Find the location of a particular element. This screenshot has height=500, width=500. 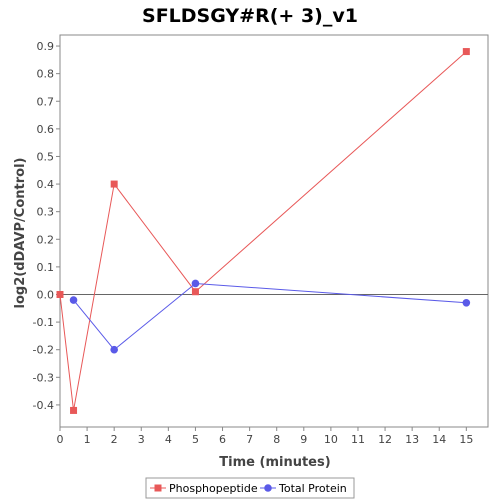

x-tick-label: 6 is located at coordinates (222, 439).